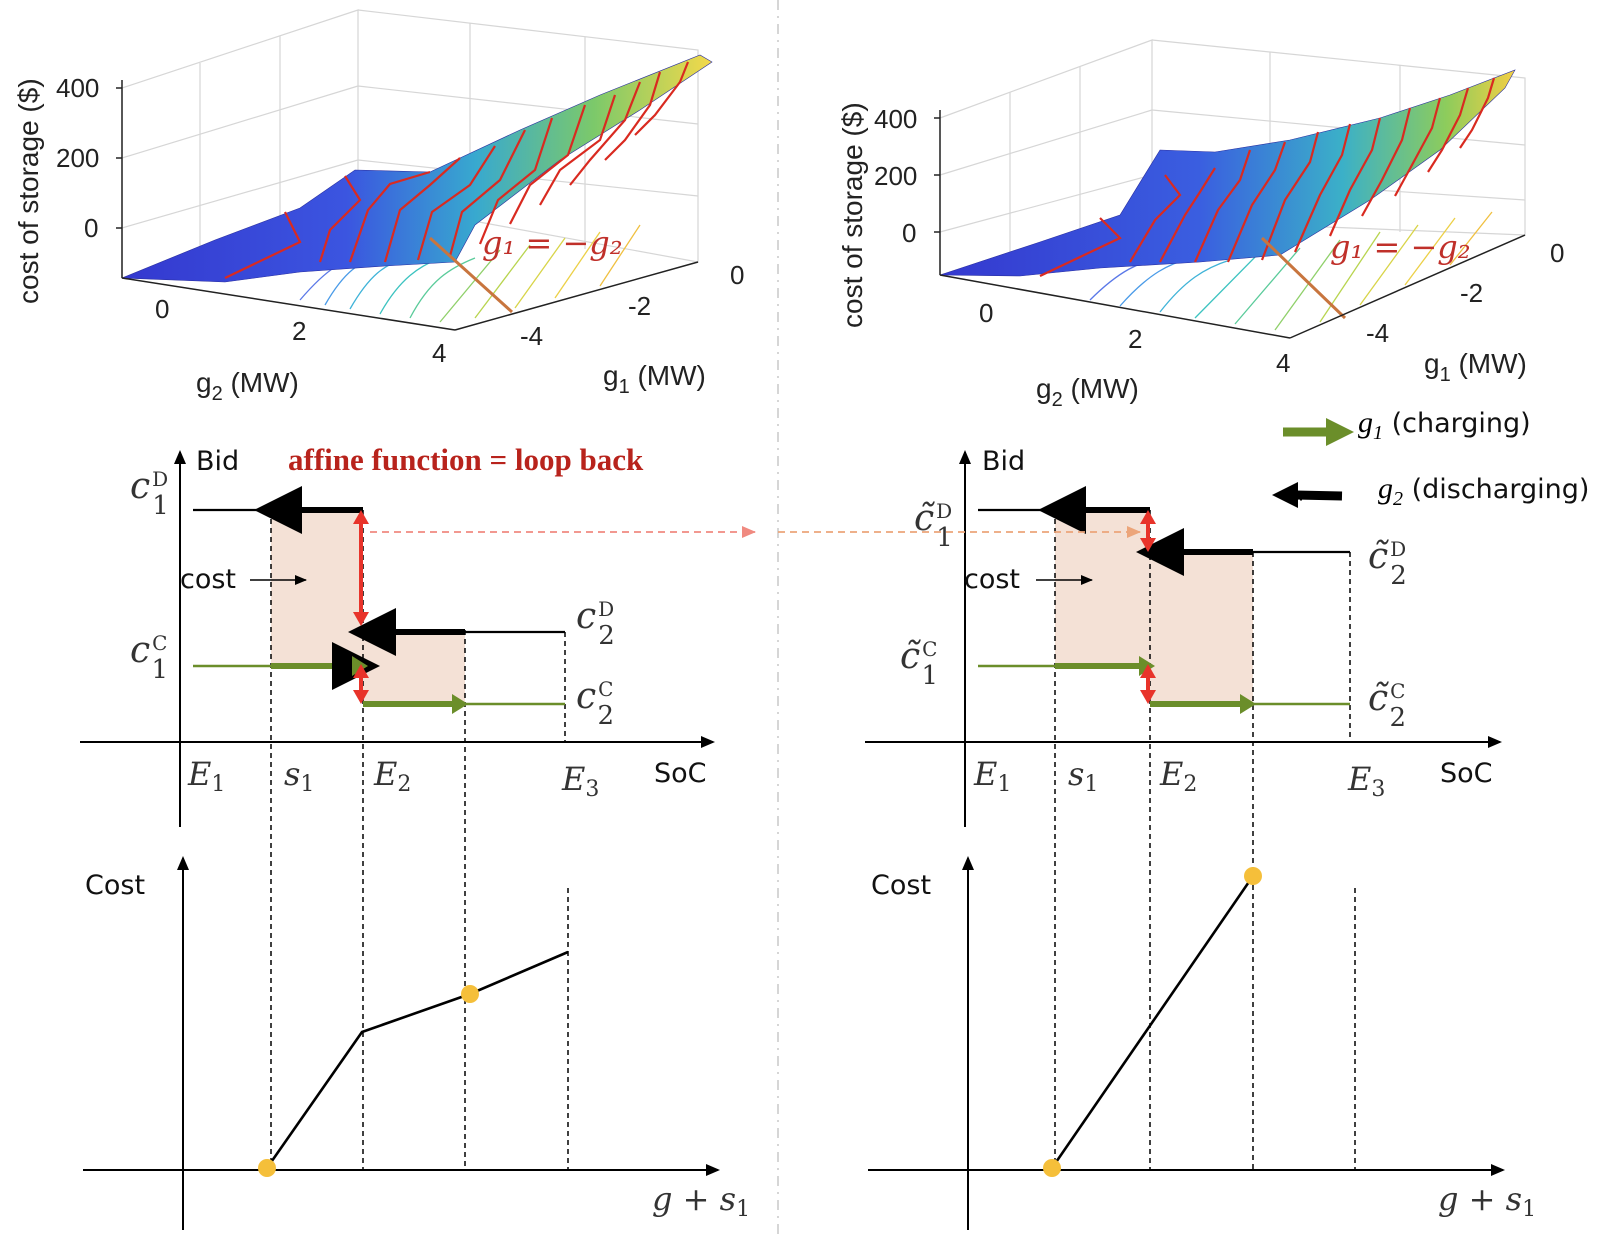 The image size is (1614, 1238). I want to click on ztick-right-400: 400, so click(895, 119).